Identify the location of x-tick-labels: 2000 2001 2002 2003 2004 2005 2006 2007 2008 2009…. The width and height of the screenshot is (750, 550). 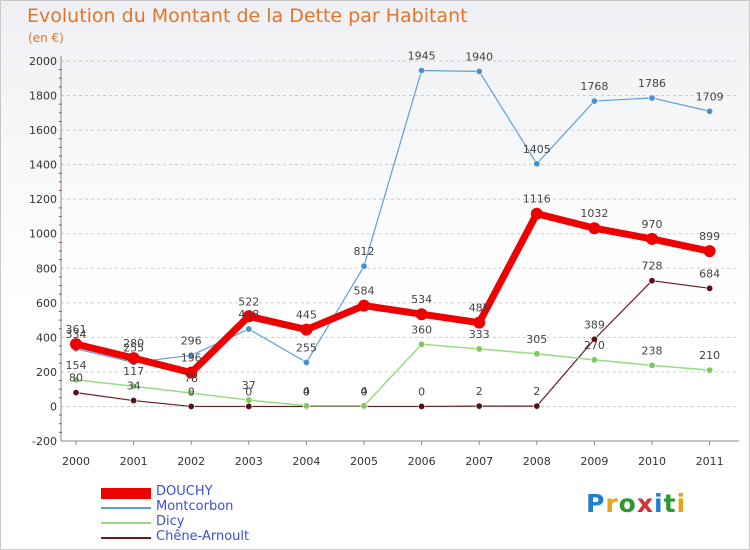
(393, 454).